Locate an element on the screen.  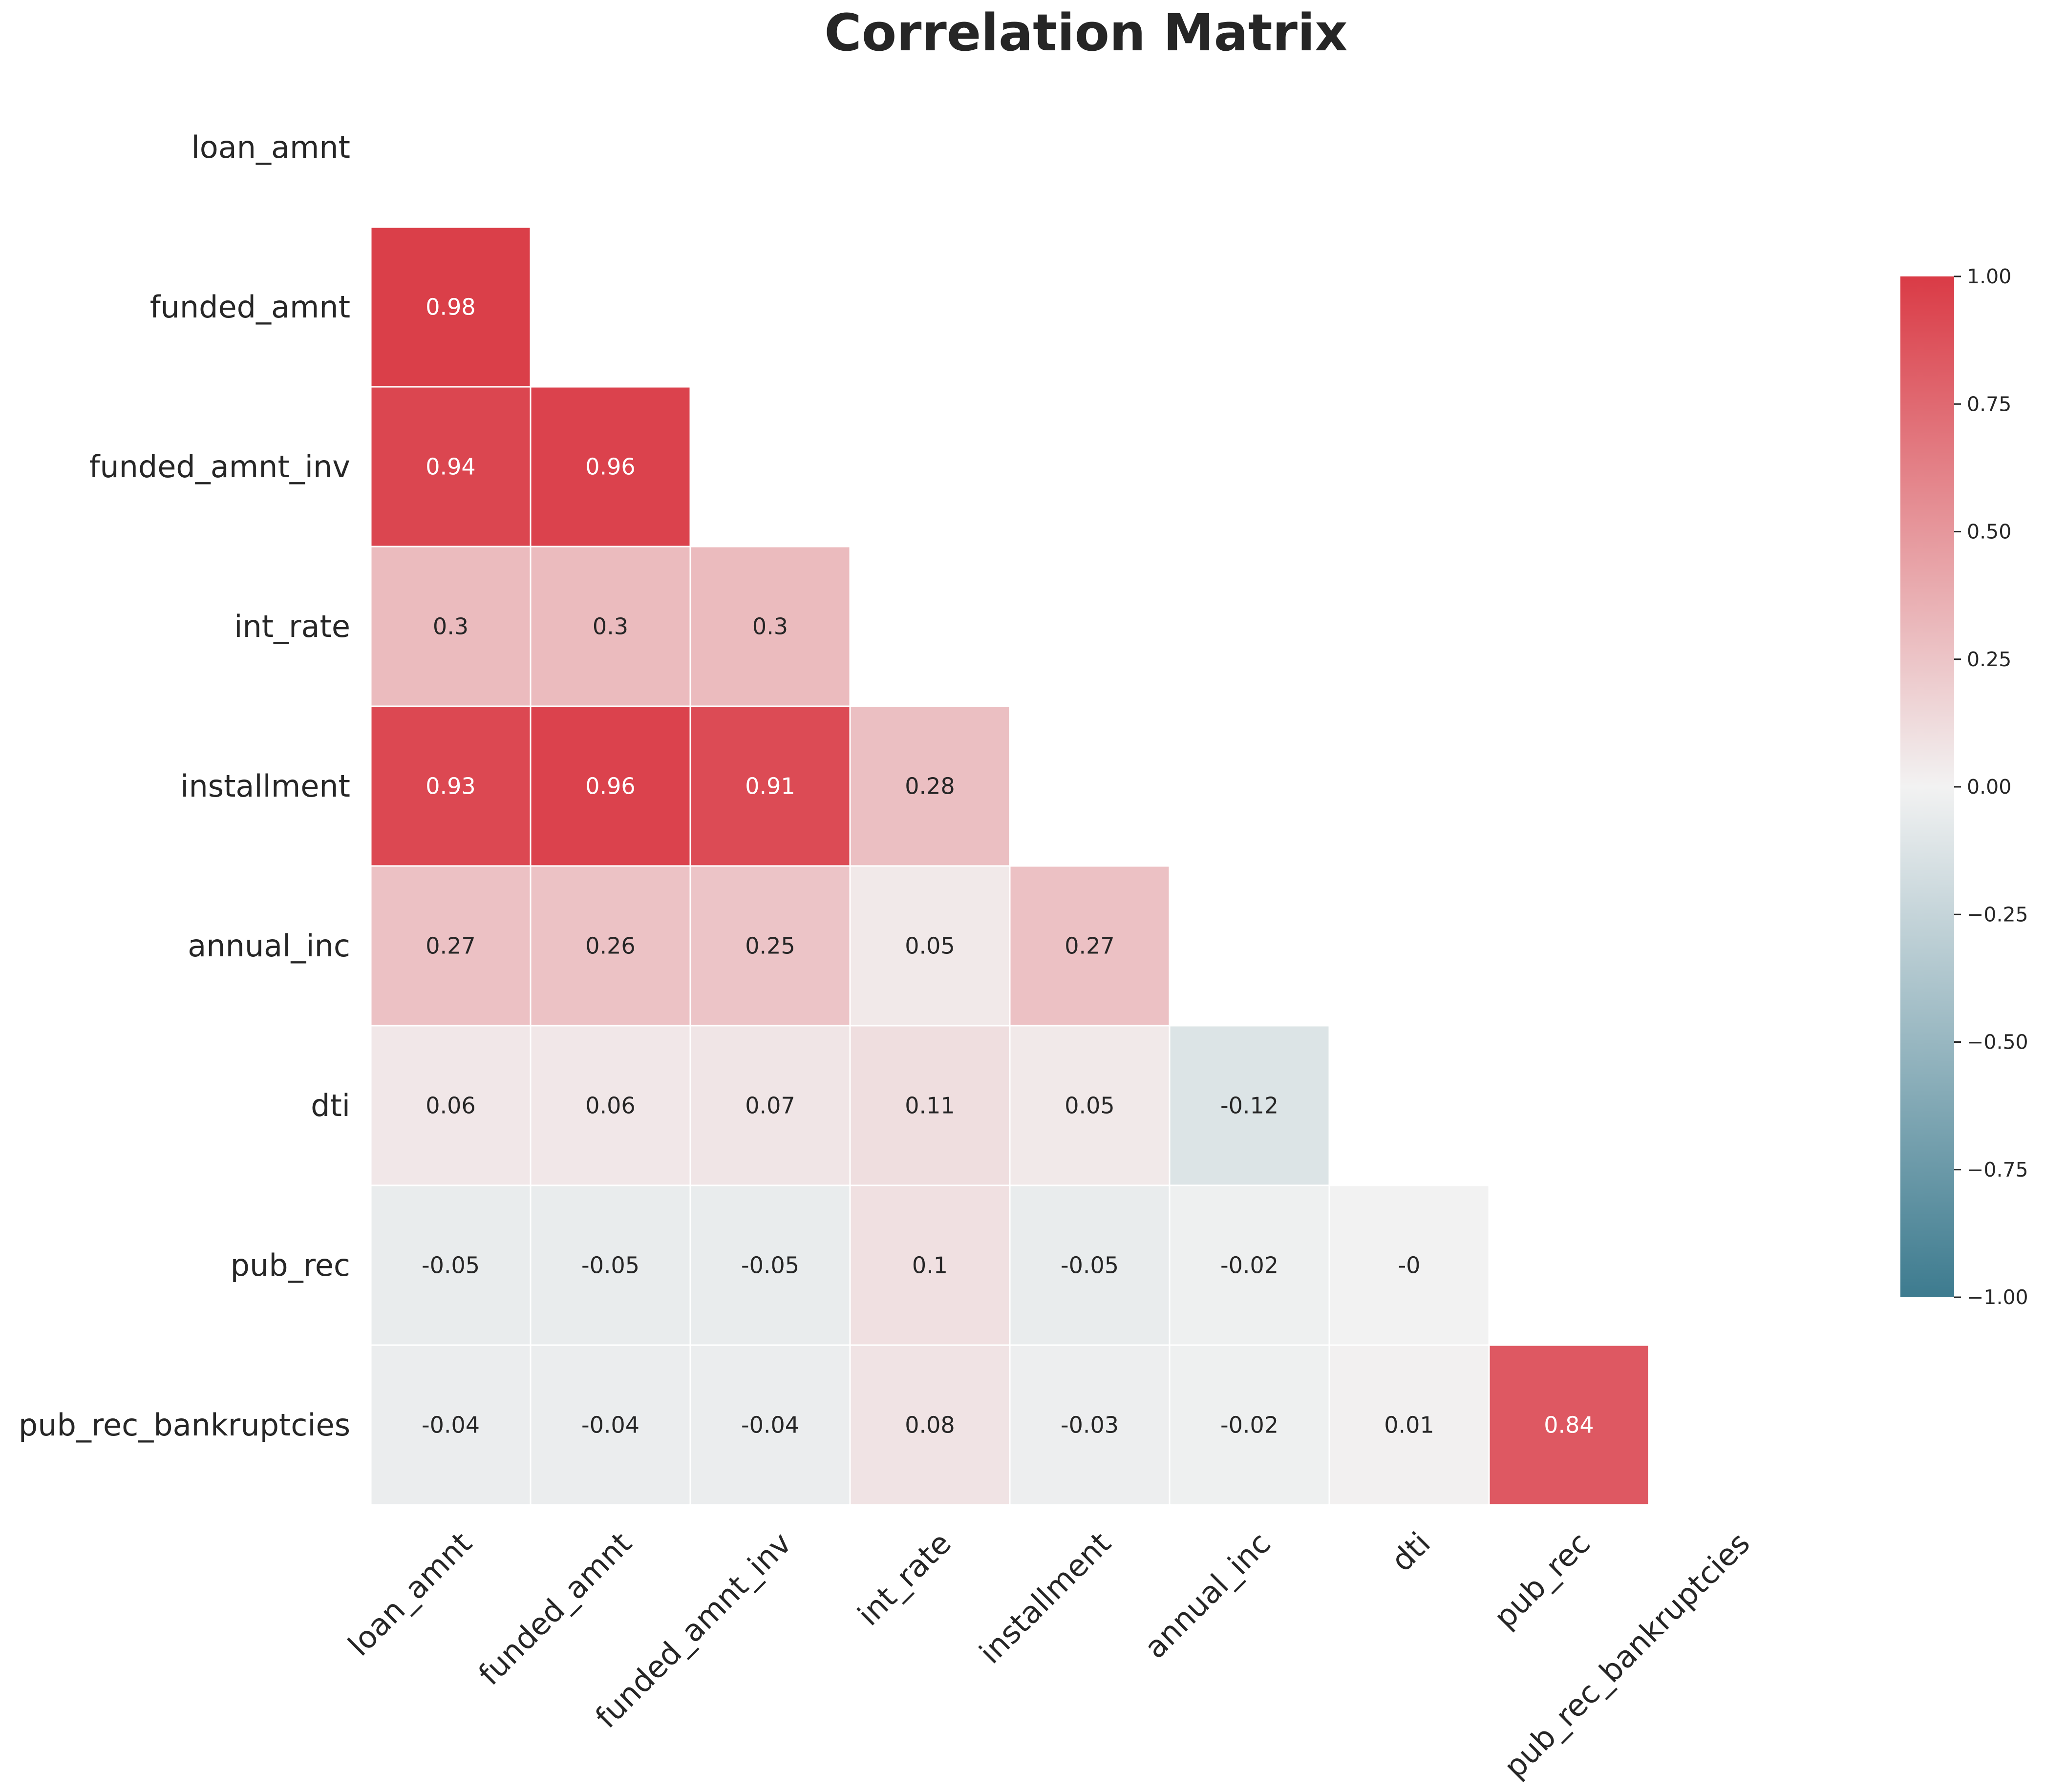
cell-value-label: -0.03 is located at coordinates (1090, 1425).